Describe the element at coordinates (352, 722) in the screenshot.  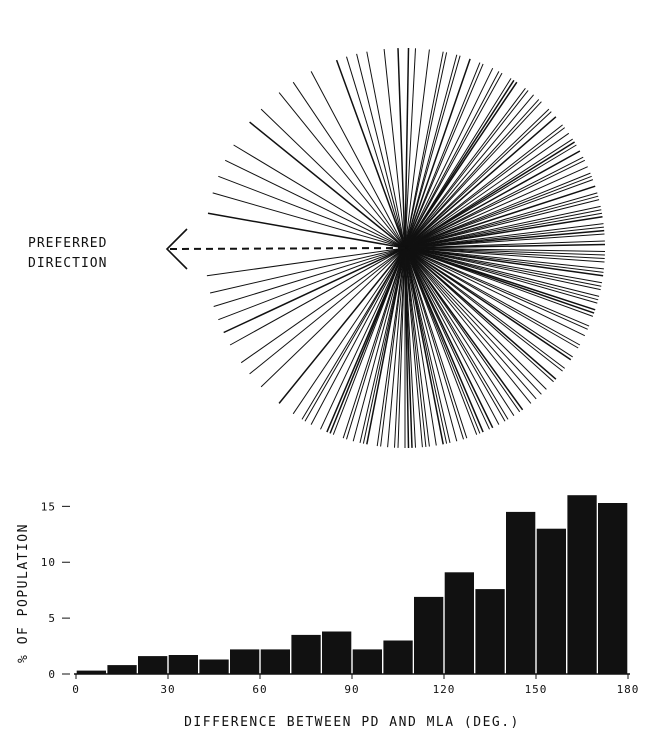
I see `x-axis-title: DIFFERENCE BETWEEN PD AND MLA (DEG.)` at that location.